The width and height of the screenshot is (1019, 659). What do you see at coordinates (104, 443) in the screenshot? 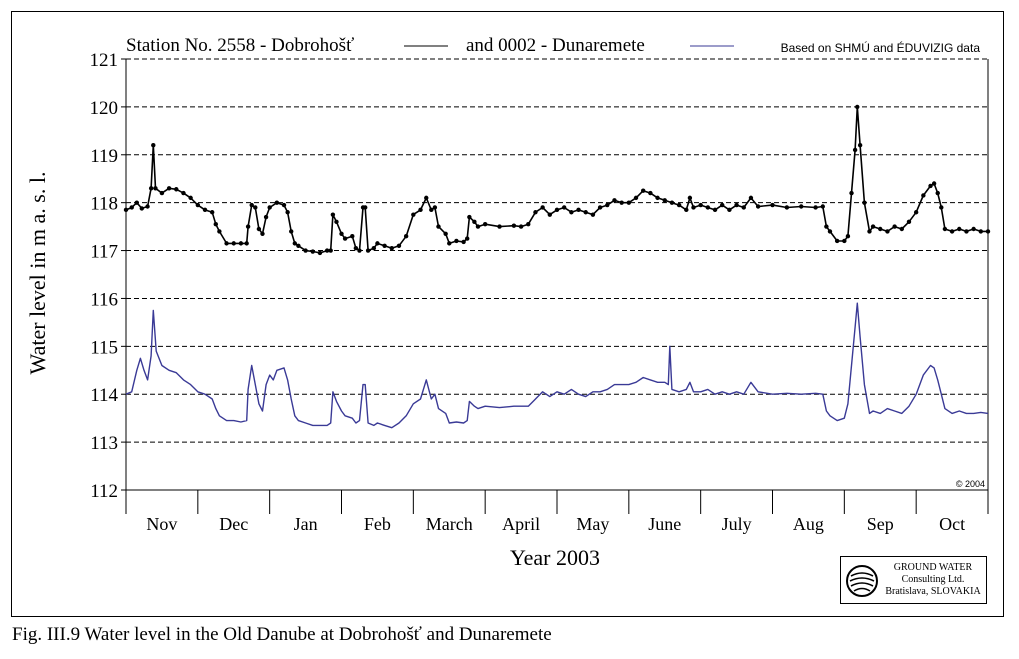
I see `y-tick-label-113: 113` at bounding box center [104, 443].